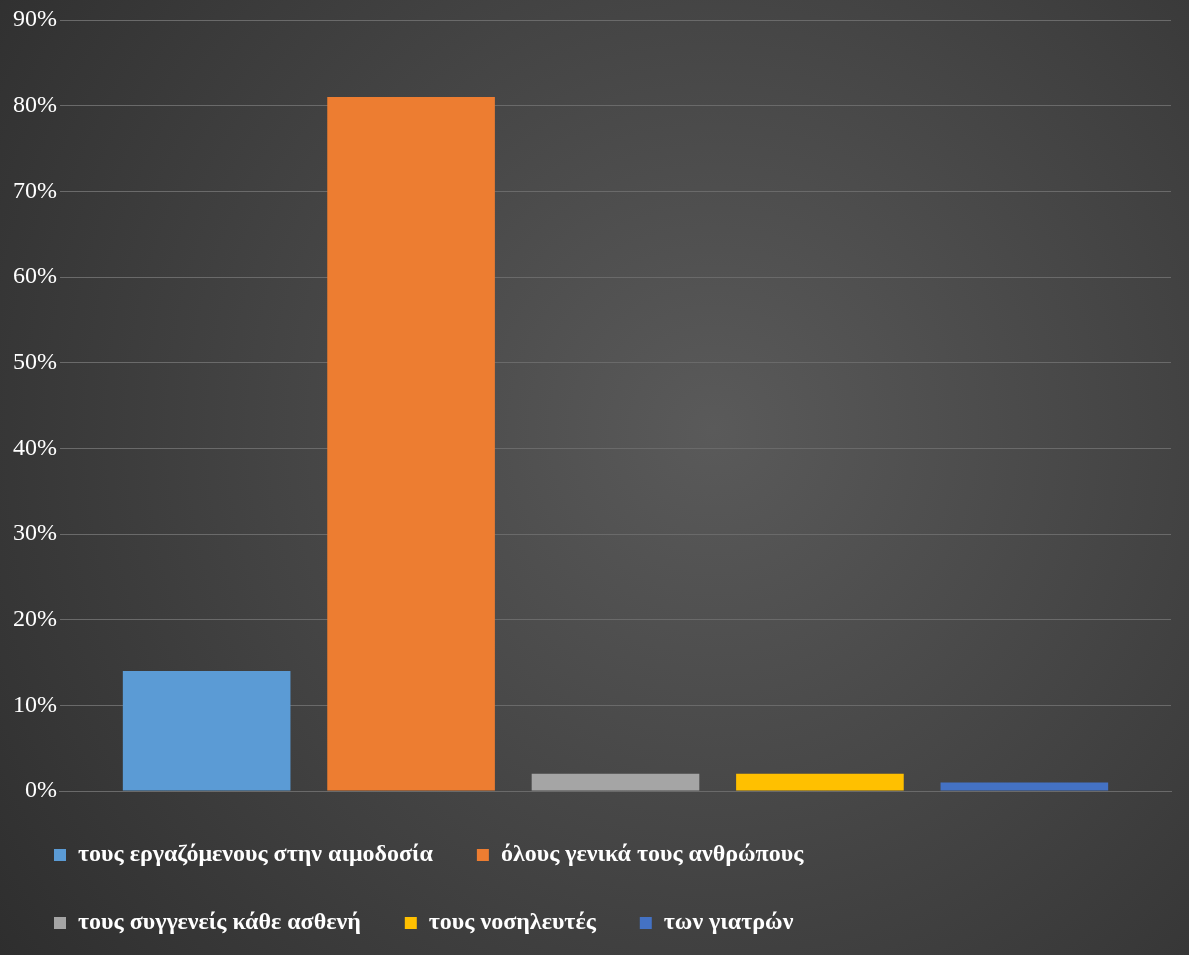 The image size is (1189, 955). What do you see at coordinates (34, 532) in the screenshot?
I see `y-tick-label: 30%` at bounding box center [34, 532].